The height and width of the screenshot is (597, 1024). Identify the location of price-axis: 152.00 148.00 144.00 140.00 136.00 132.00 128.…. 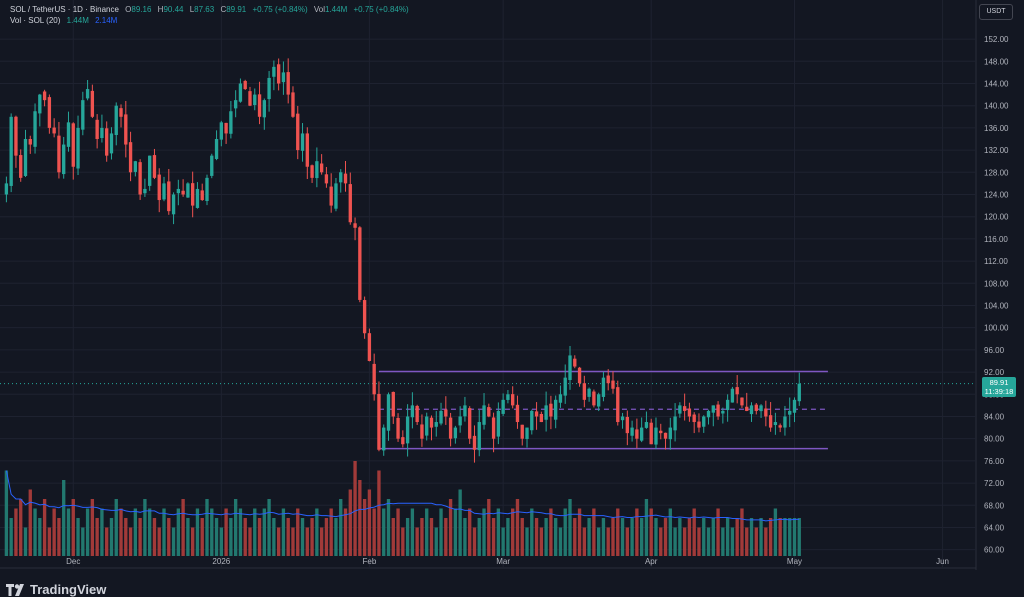
(996, 295).